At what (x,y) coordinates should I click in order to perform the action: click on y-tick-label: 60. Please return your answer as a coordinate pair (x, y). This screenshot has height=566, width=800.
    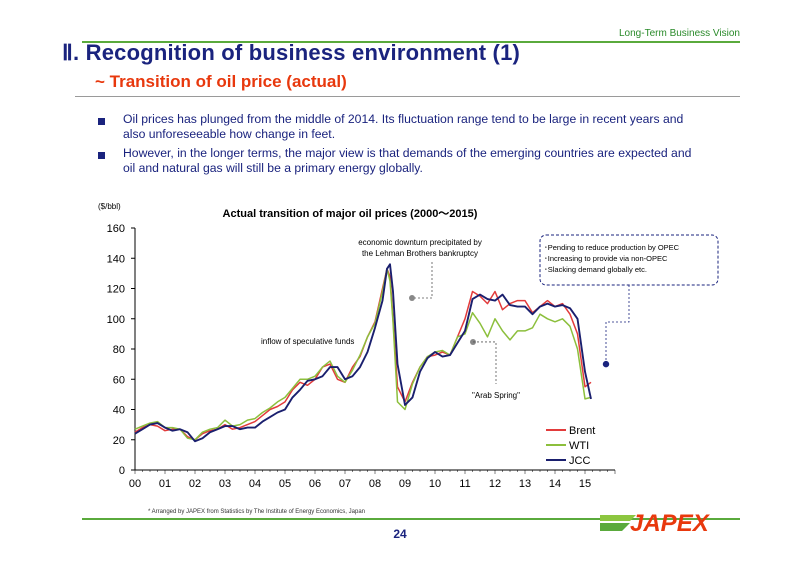
    Looking at the image, I should click on (119, 380).